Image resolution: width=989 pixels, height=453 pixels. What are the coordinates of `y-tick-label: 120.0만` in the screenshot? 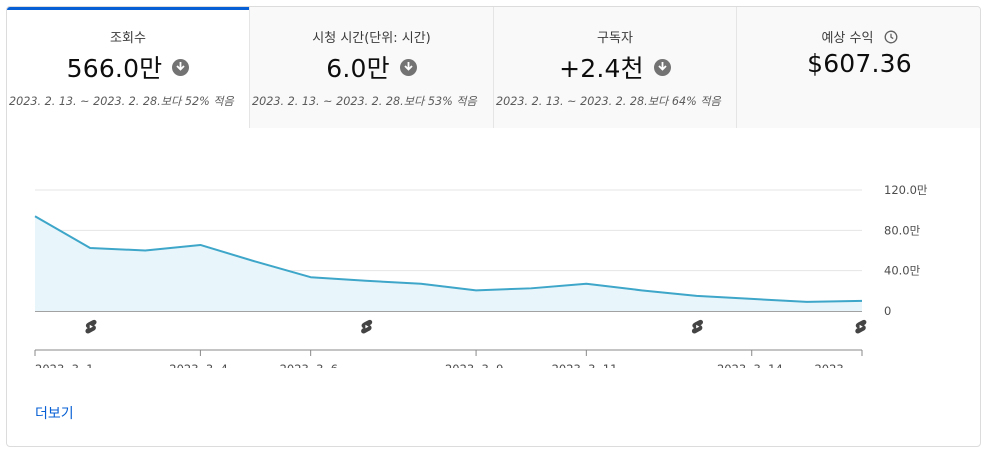 It's located at (906, 190).